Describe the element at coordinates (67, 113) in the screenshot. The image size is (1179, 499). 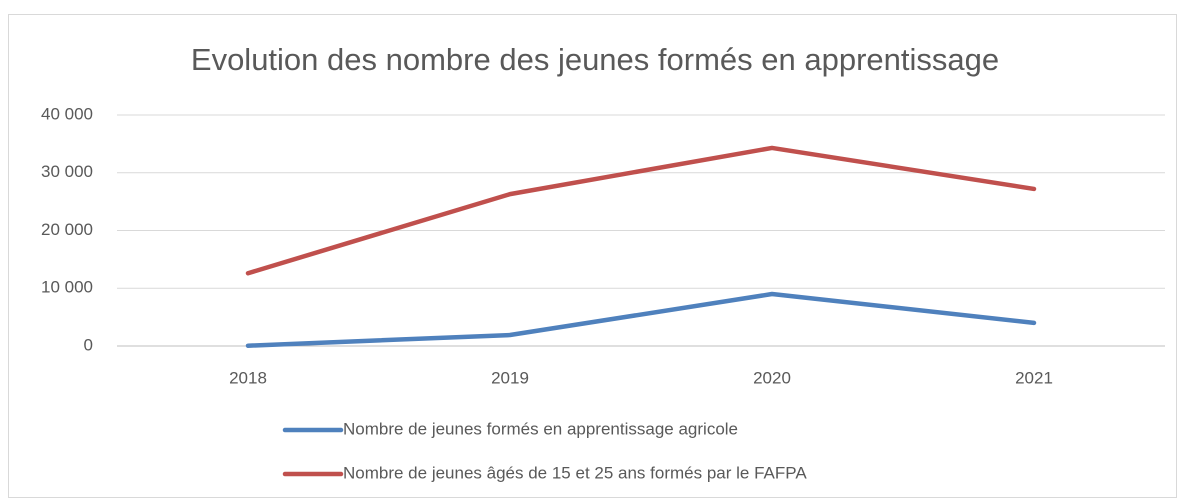
I see `y-tick-label: 40 000` at that location.